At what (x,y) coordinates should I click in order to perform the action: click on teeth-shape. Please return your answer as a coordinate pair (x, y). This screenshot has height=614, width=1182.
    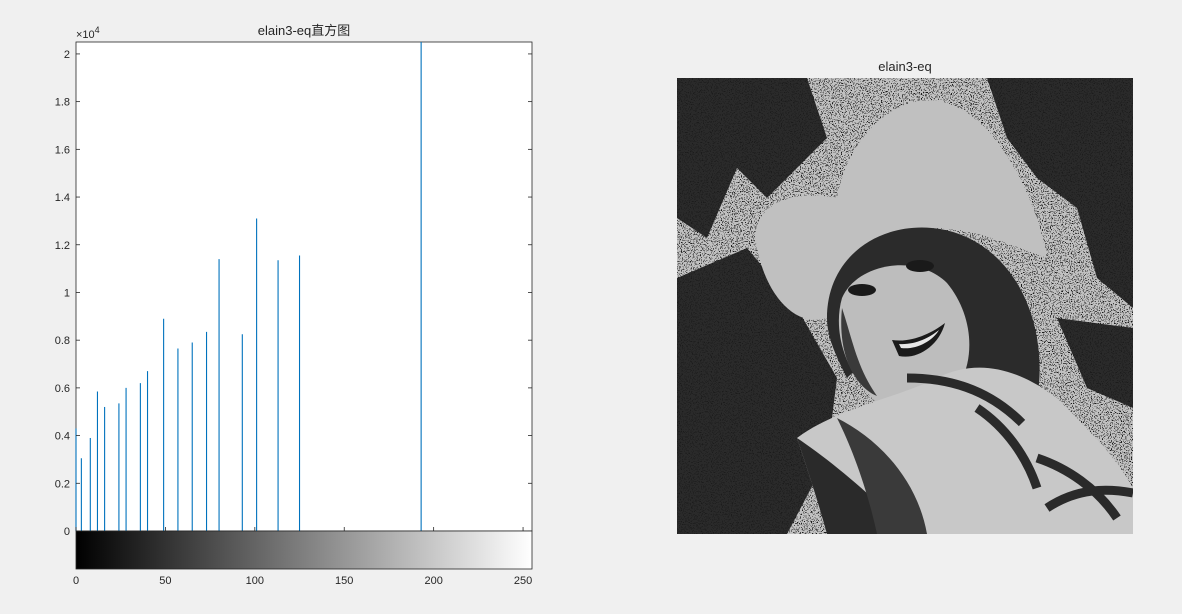
    Looking at the image, I should click on (919, 339).